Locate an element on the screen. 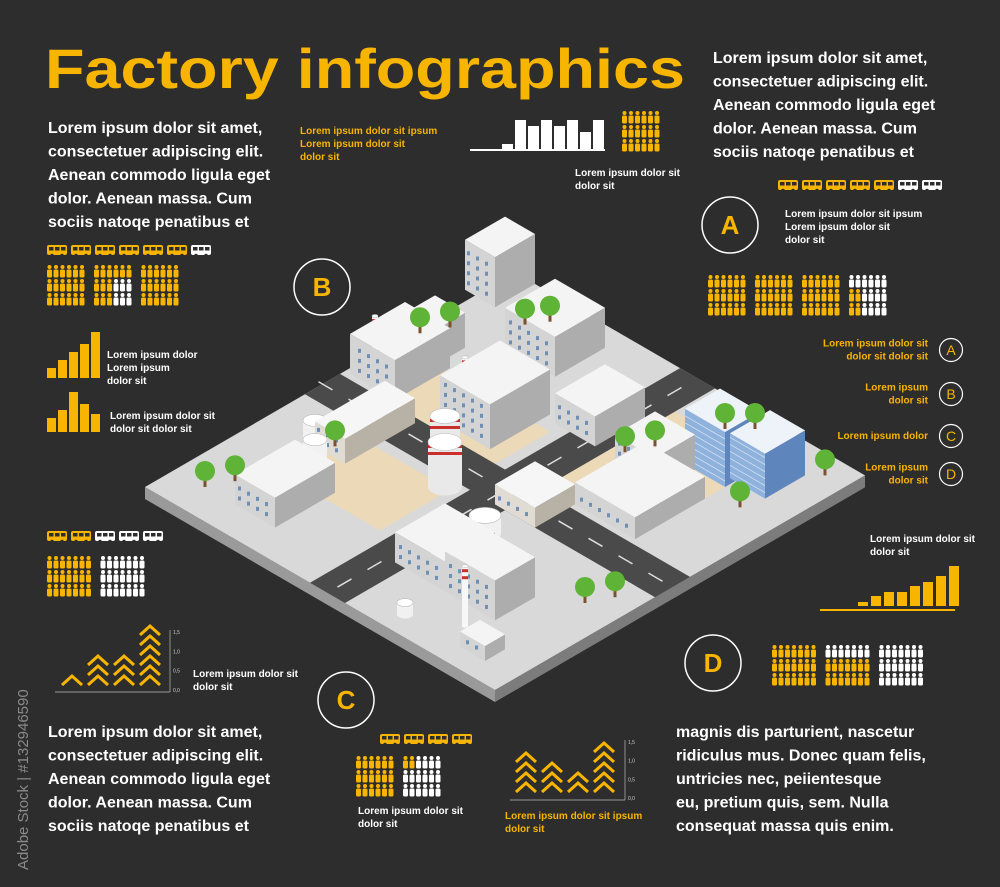 The width and height of the screenshot is (1000, 887). axis-label: 0,5 is located at coordinates (631, 780).